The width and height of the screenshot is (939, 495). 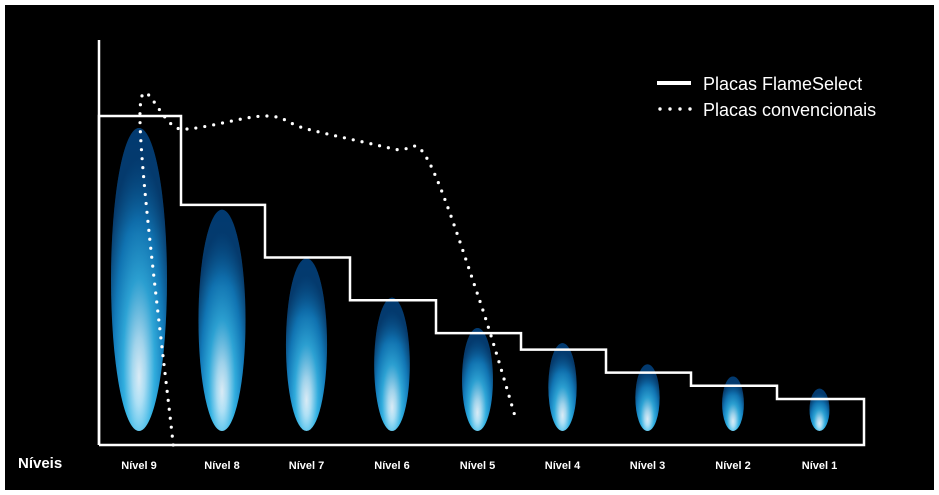 What do you see at coordinates (138, 466) in the screenshot?
I see `x-tick-label: Nível 9` at bounding box center [138, 466].